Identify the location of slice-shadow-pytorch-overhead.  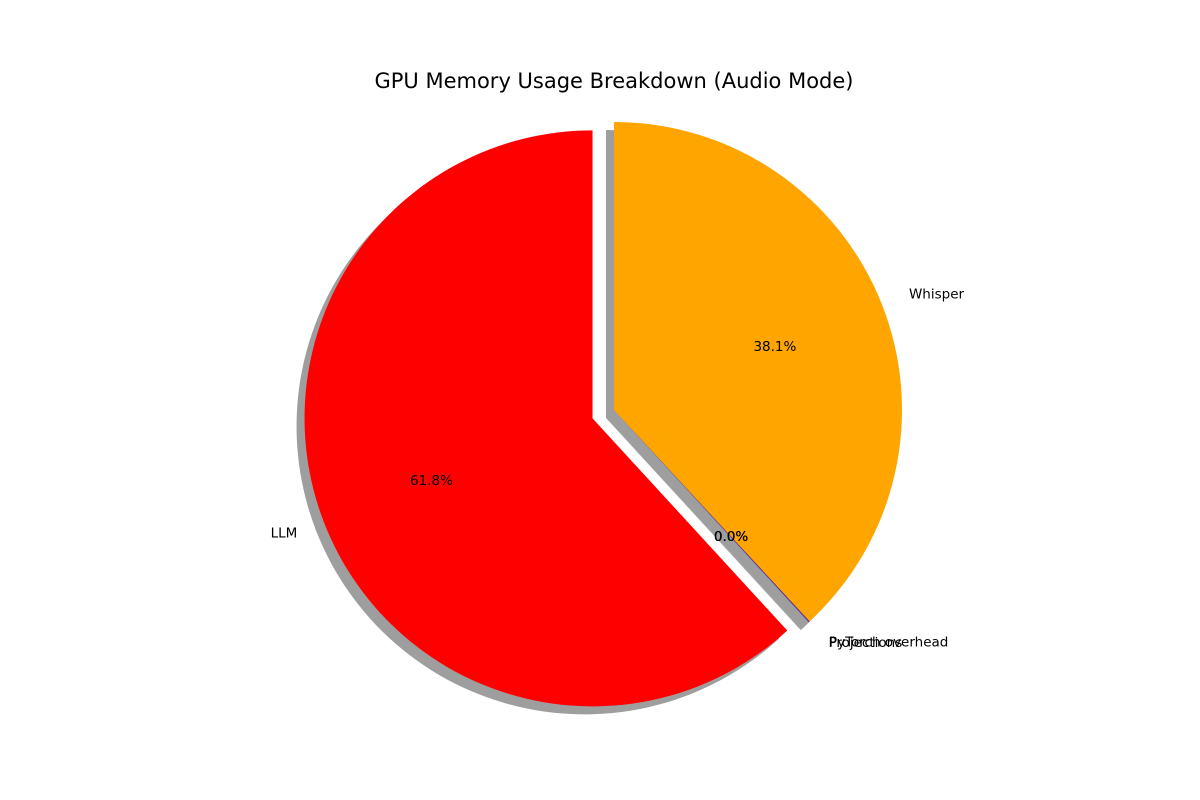
(704, 524).